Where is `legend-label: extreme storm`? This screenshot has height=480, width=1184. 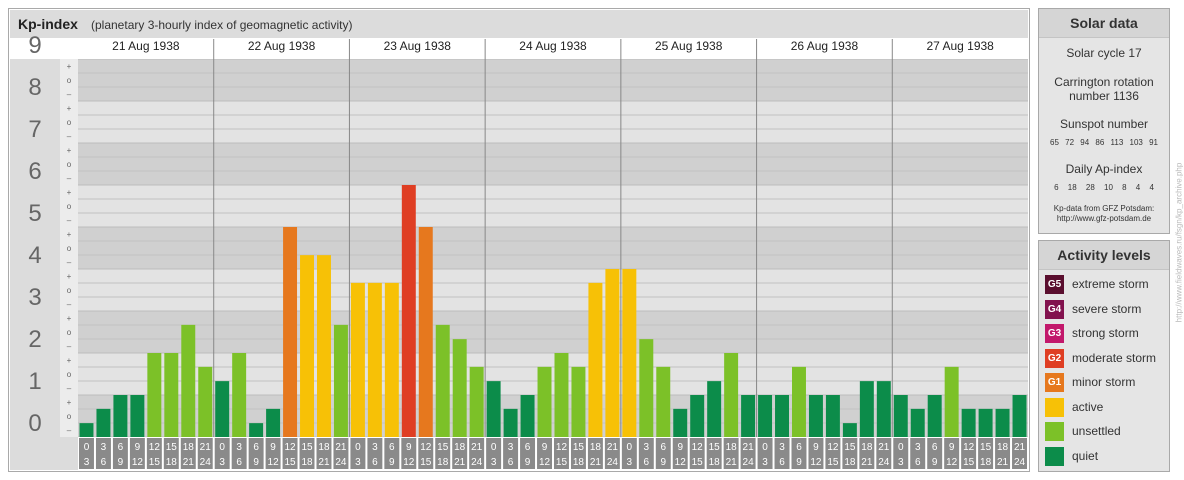 legend-label: extreme storm is located at coordinates (1110, 284).